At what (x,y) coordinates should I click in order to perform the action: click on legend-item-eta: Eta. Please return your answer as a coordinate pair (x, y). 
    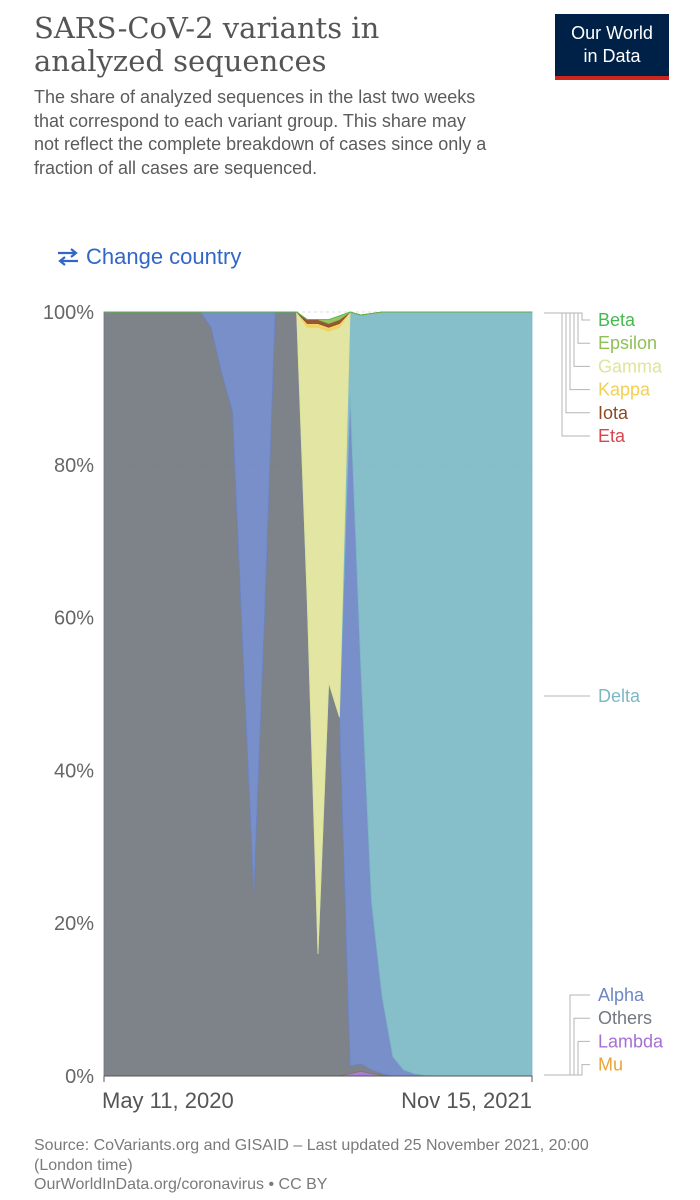
    Looking at the image, I should click on (585, 379).